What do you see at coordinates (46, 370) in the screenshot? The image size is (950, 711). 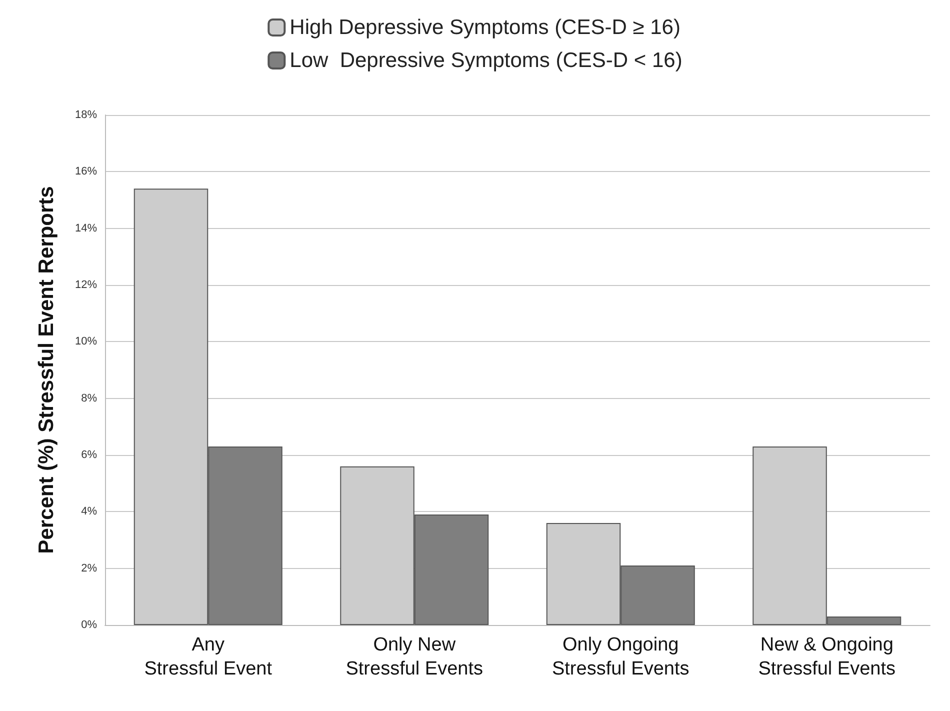 I see `y-axis-title: Percent (%) Stressful Event Rerports` at bounding box center [46, 370].